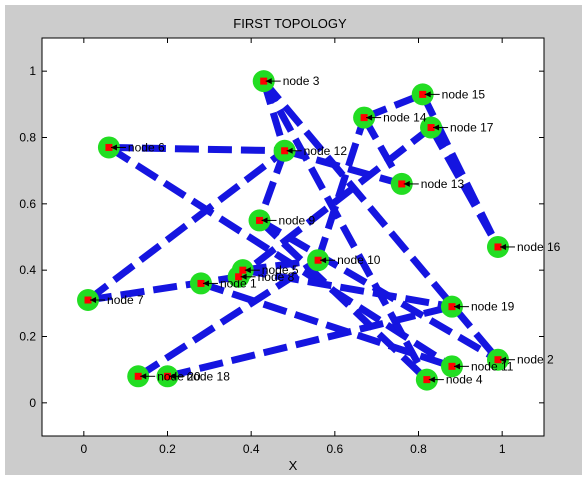 The width and height of the screenshot is (586, 479). Describe the element at coordinates (290, 23) in the screenshot. I see `chart-title: FIRST TOPOLOGY` at that location.